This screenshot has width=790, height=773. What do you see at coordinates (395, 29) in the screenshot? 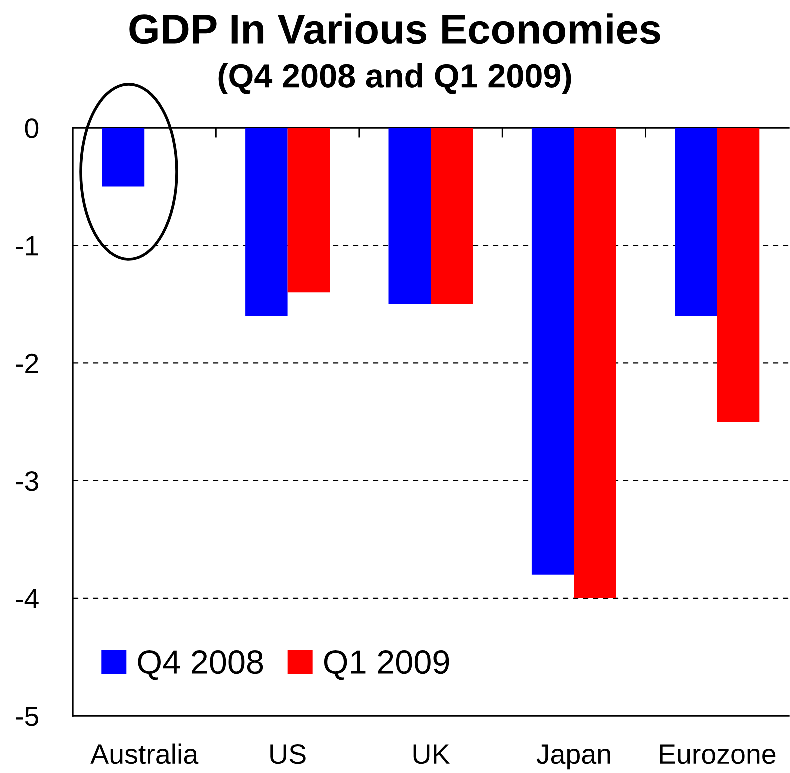
I see `chart-title: GDP In Various Economies` at bounding box center [395, 29].